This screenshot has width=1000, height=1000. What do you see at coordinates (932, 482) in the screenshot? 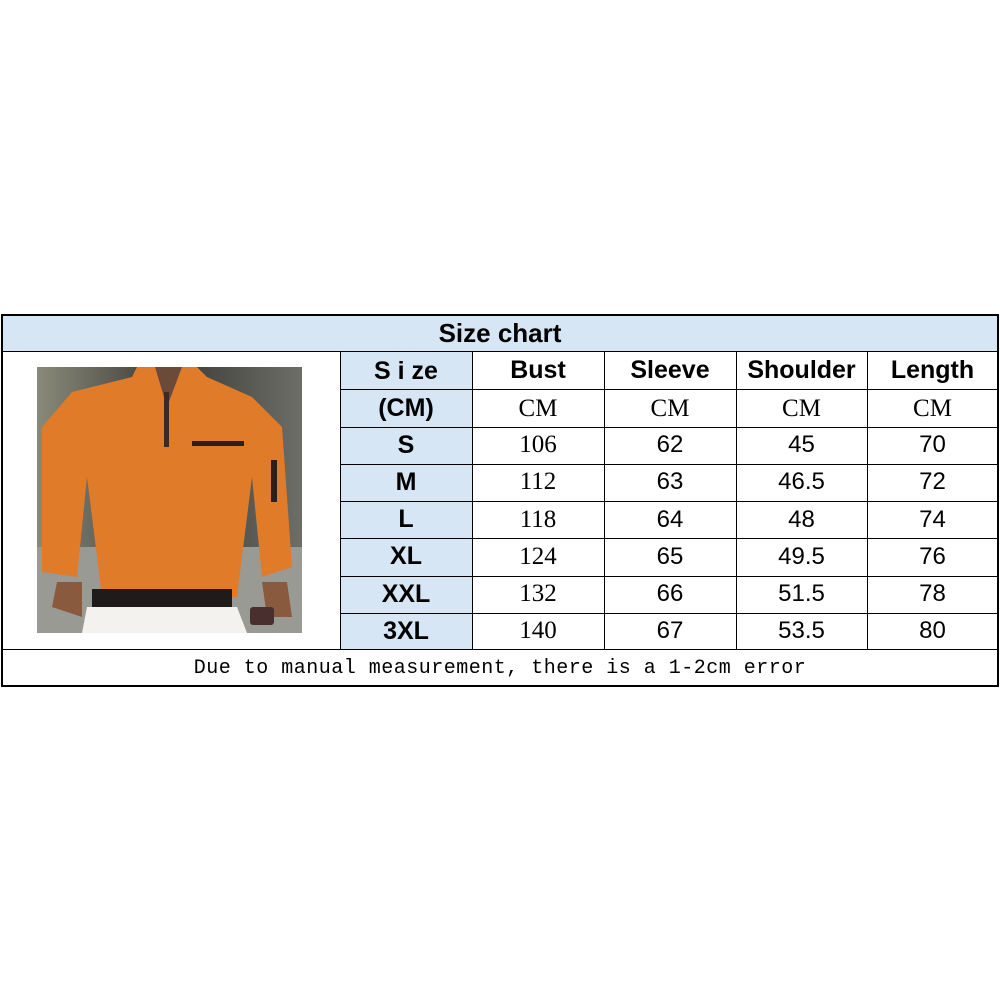
I see `cell-length: 72` at bounding box center [932, 482].